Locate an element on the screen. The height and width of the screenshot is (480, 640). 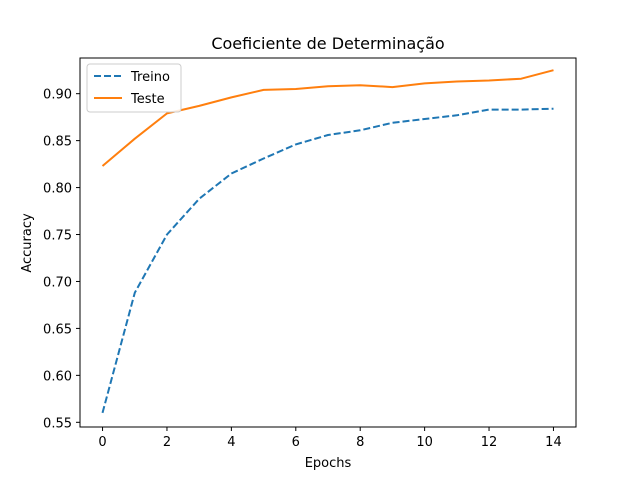
x-tick-label: 6 is located at coordinates (296, 442).